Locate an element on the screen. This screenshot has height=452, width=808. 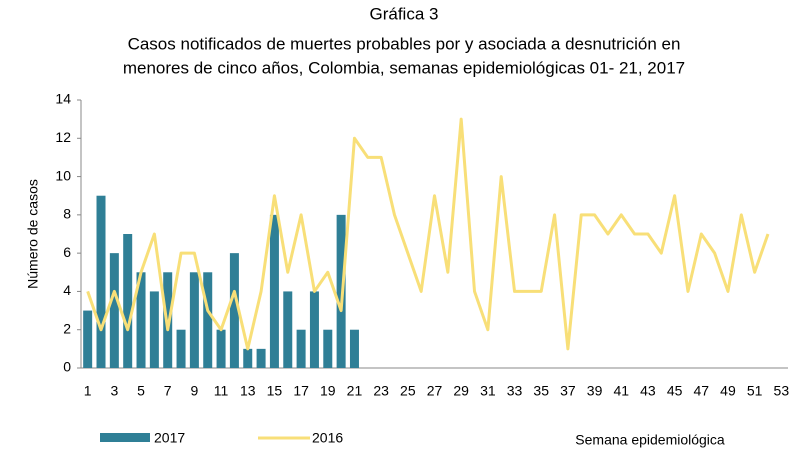
x-tick-label: 17 is located at coordinates (301, 391).